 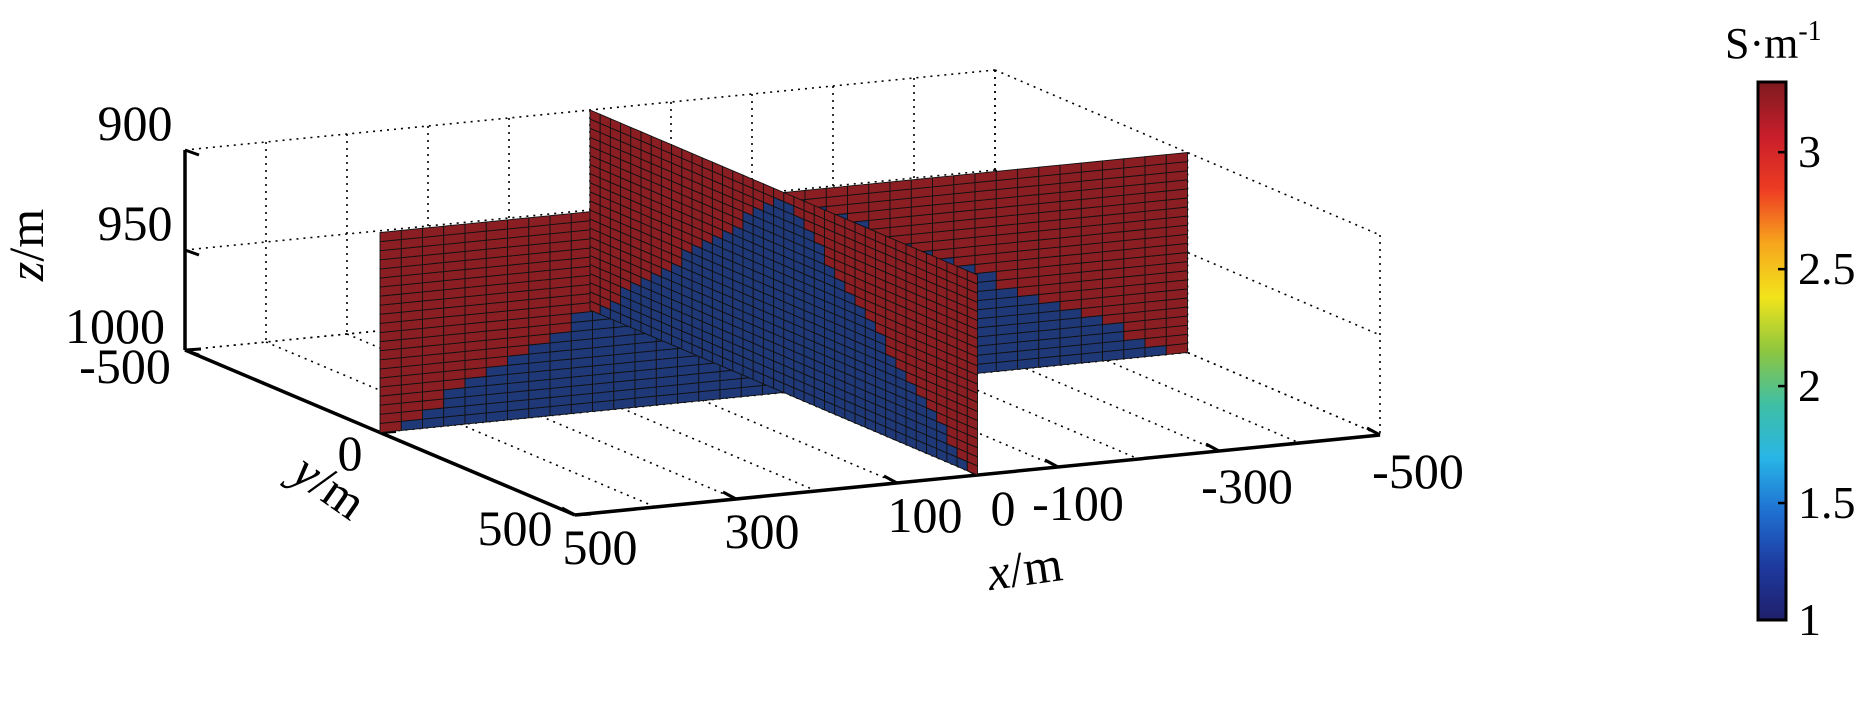 What do you see at coordinates (135, 223) in the screenshot?
I see `z-tick-label: 950` at bounding box center [135, 223].